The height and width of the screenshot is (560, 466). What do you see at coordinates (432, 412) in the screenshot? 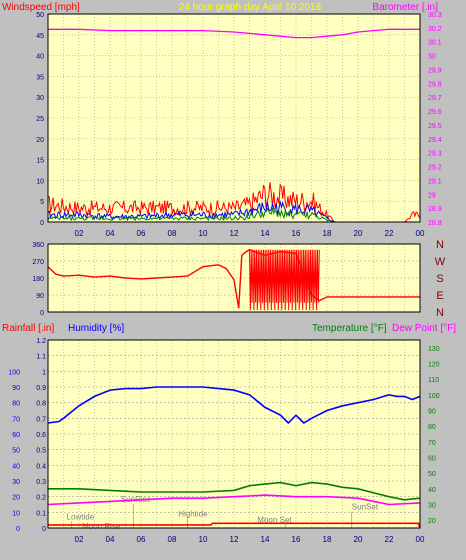
I see `temperature-y-tick: 90` at bounding box center [432, 412].